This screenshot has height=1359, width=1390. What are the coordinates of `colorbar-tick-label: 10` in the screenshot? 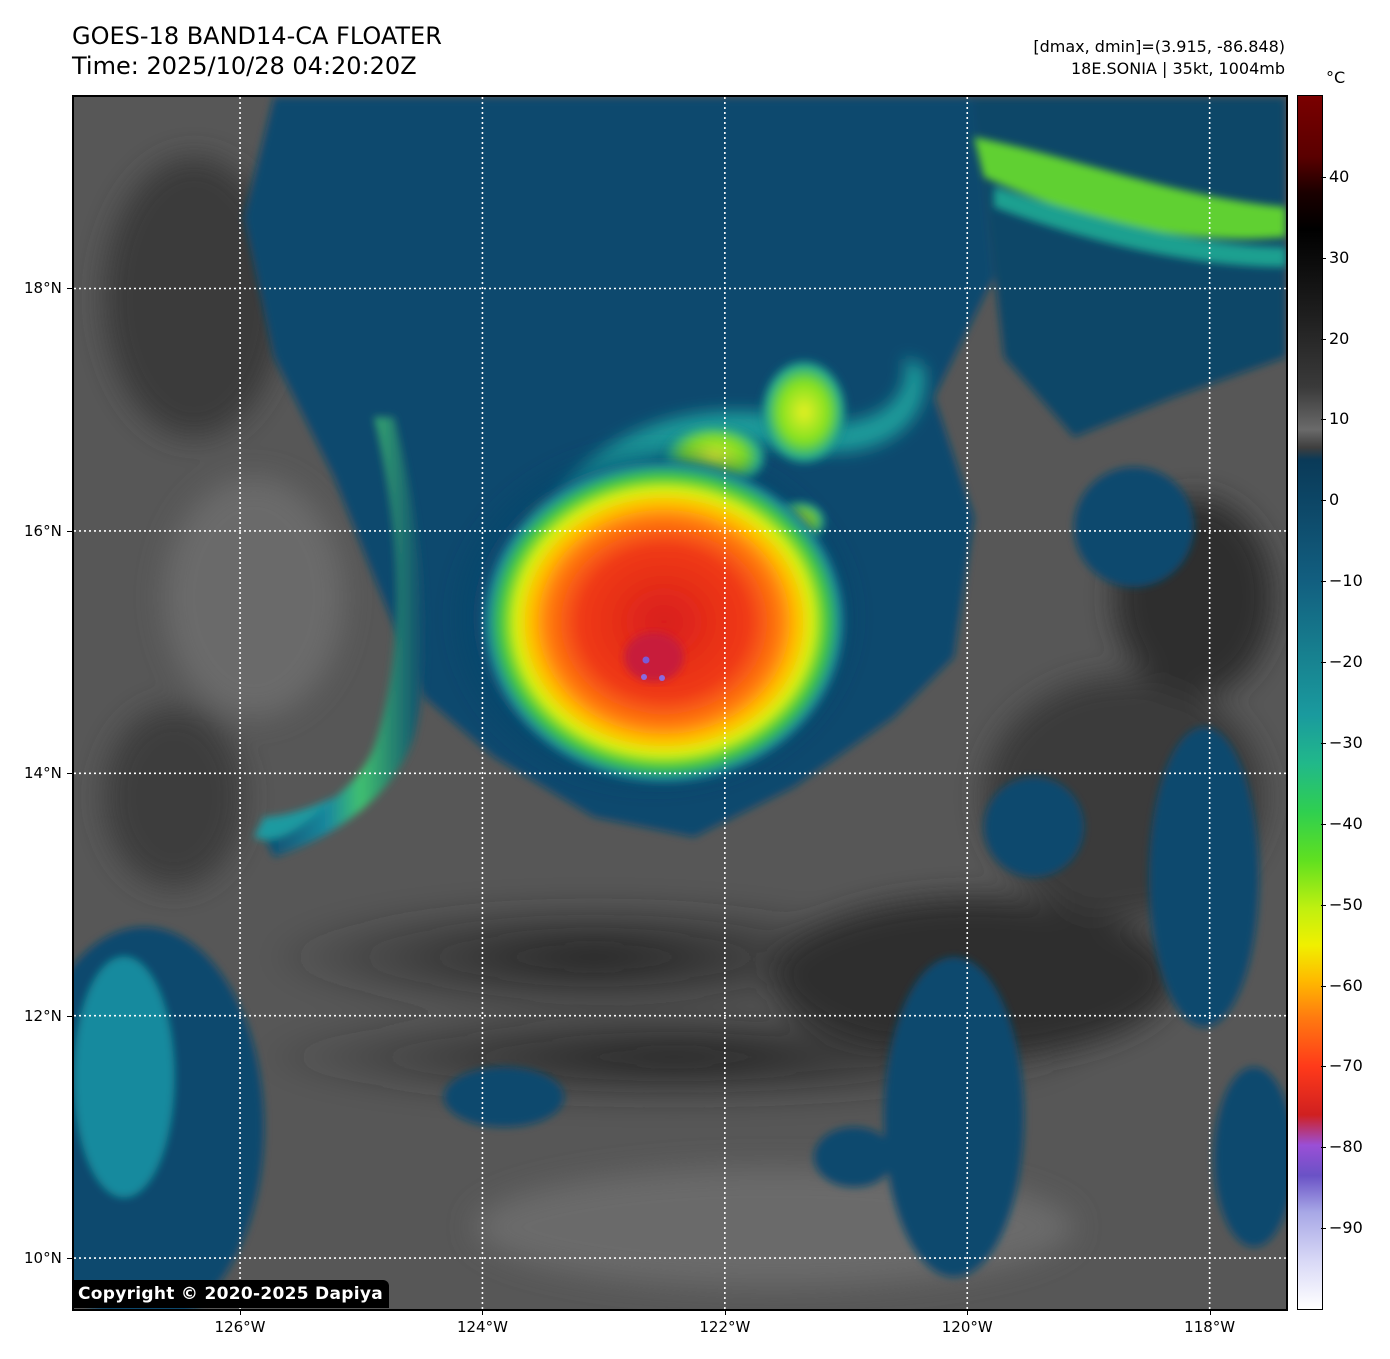 It's located at (1339, 419).